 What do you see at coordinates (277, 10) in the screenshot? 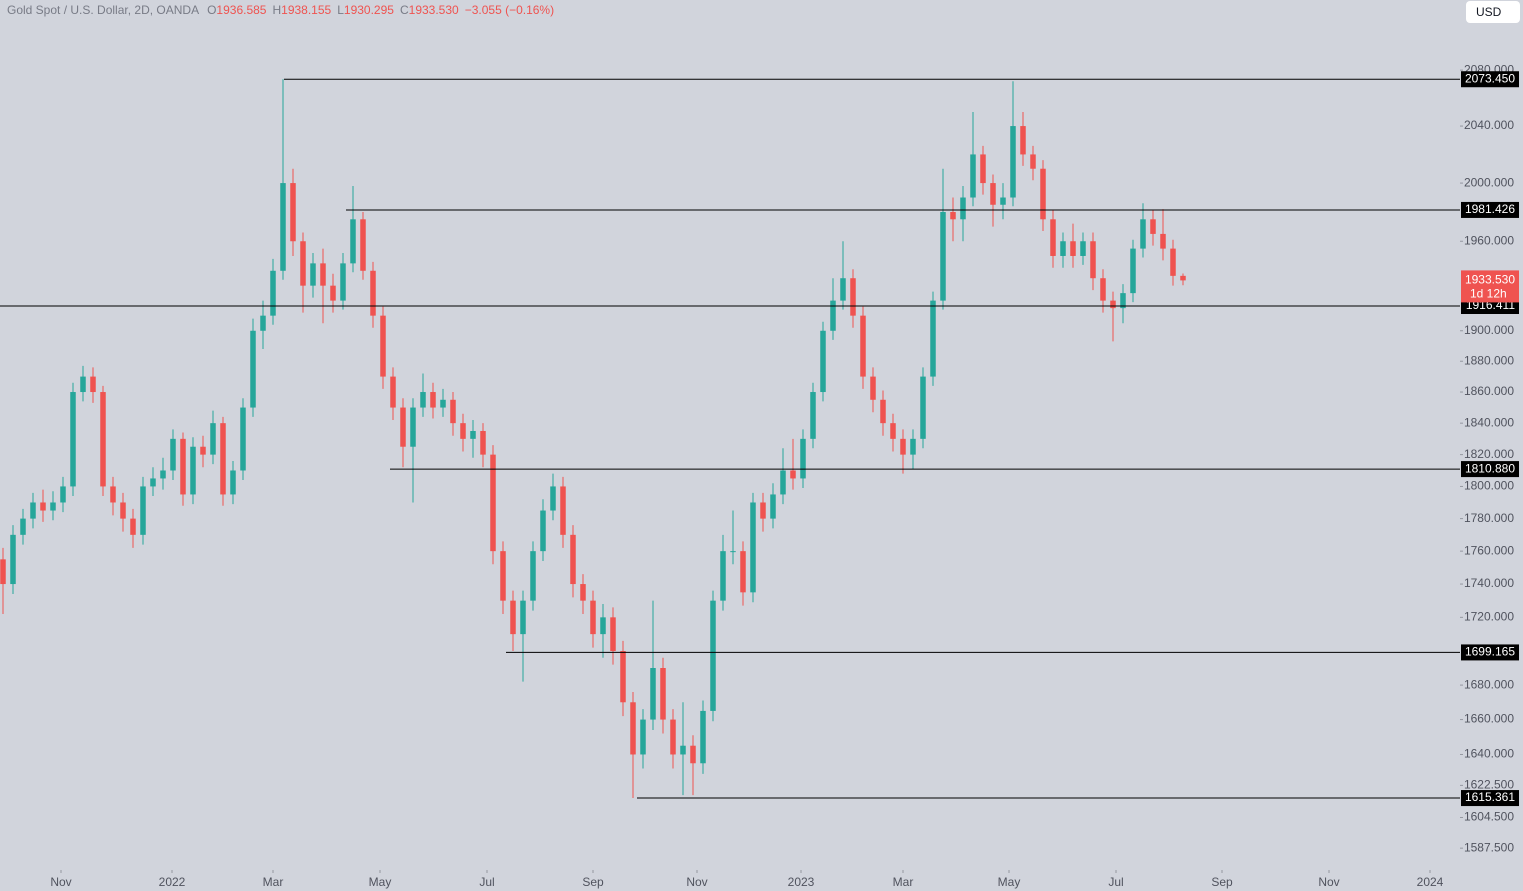
I see `ohlc-key: H` at bounding box center [277, 10].